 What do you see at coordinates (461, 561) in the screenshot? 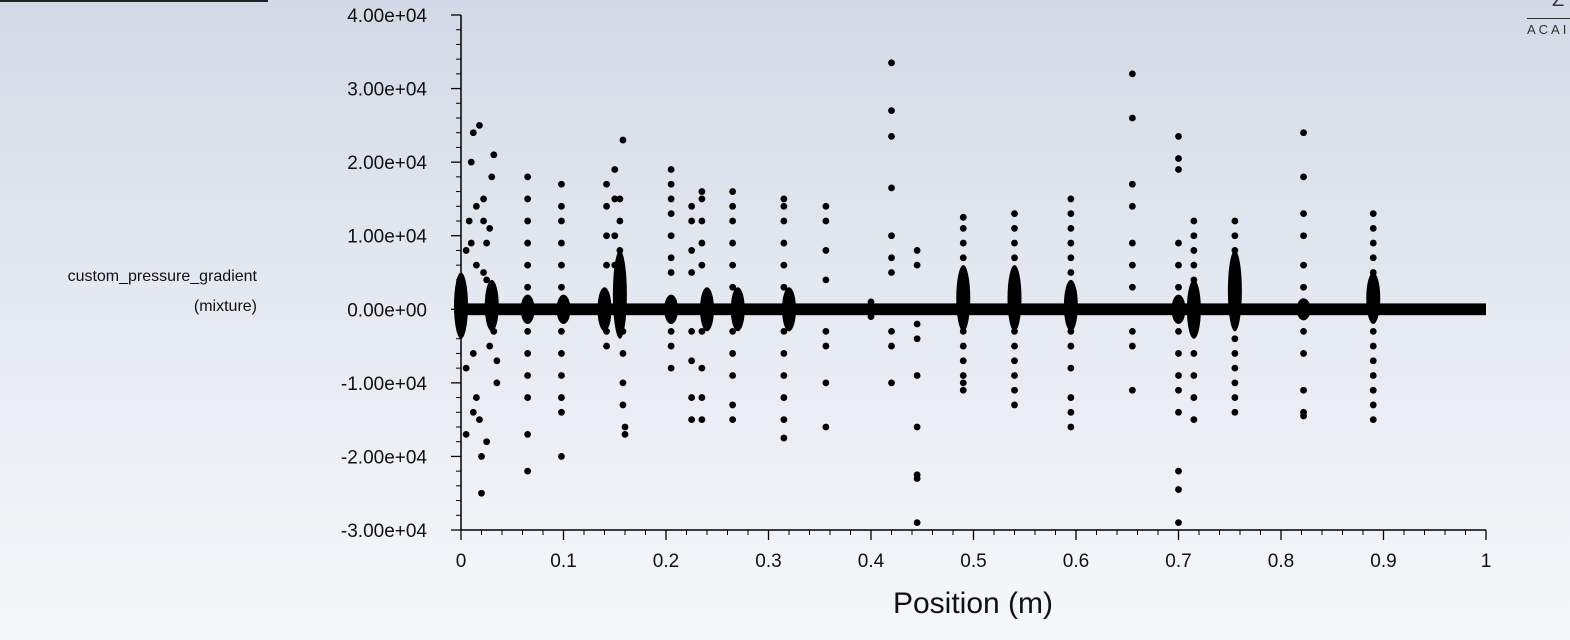
I see `x-tick-label: 0` at bounding box center [461, 561].